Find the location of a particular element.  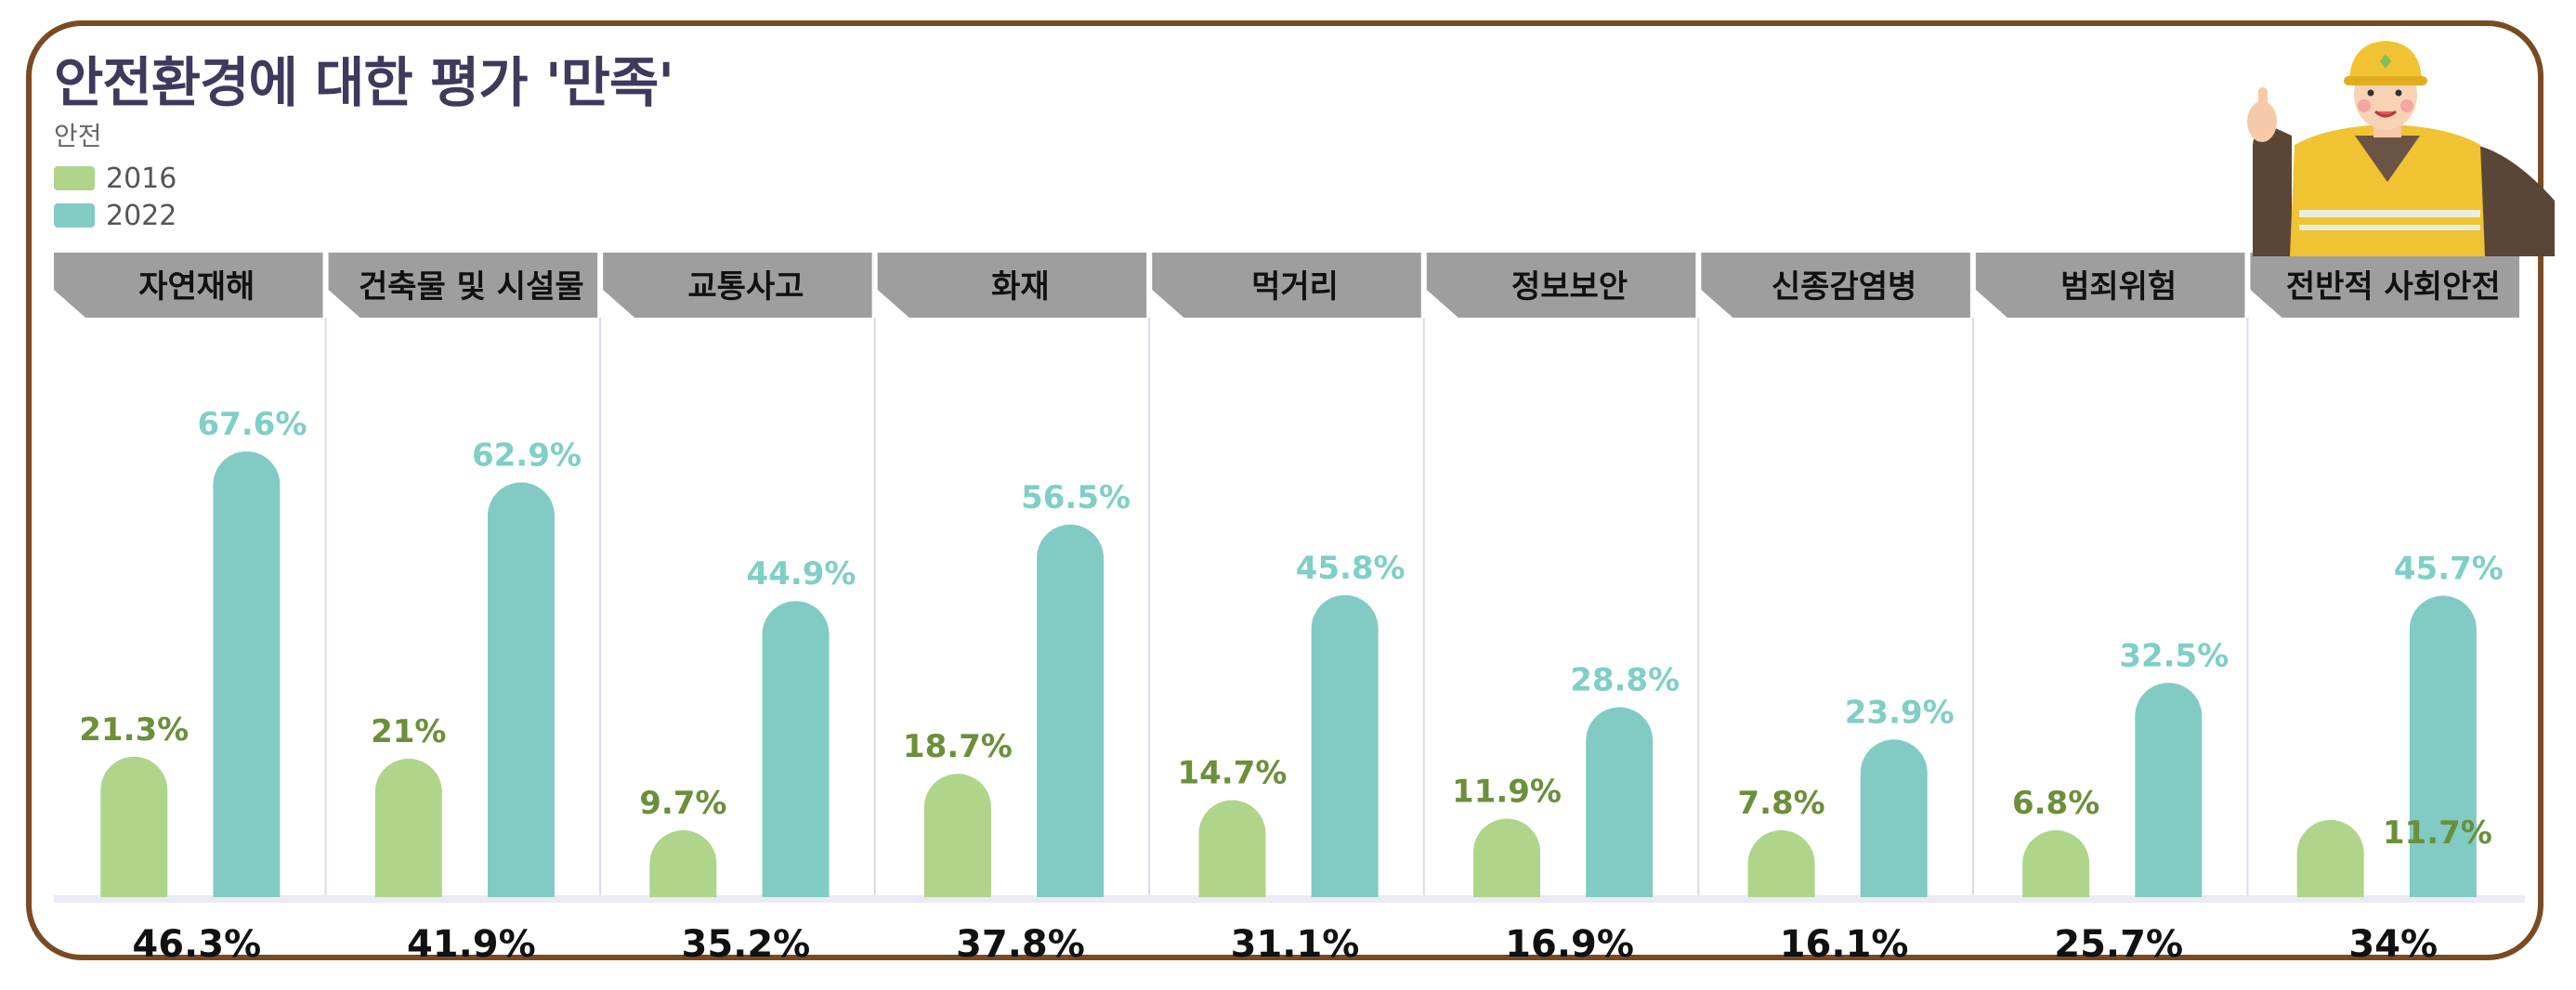

x-tick-label: 정보보안 is located at coordinates (1569, 287).